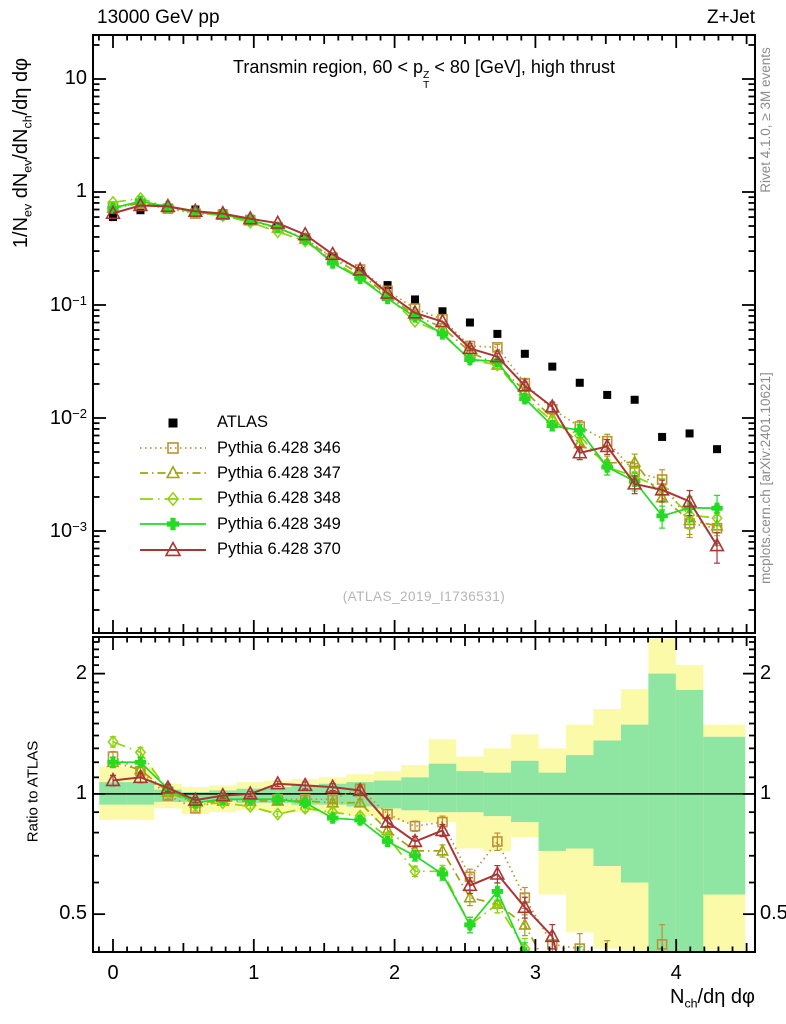 This screenshot has width=786, height=1024. I want to click on legend-marker-py348, so click(173, 499).